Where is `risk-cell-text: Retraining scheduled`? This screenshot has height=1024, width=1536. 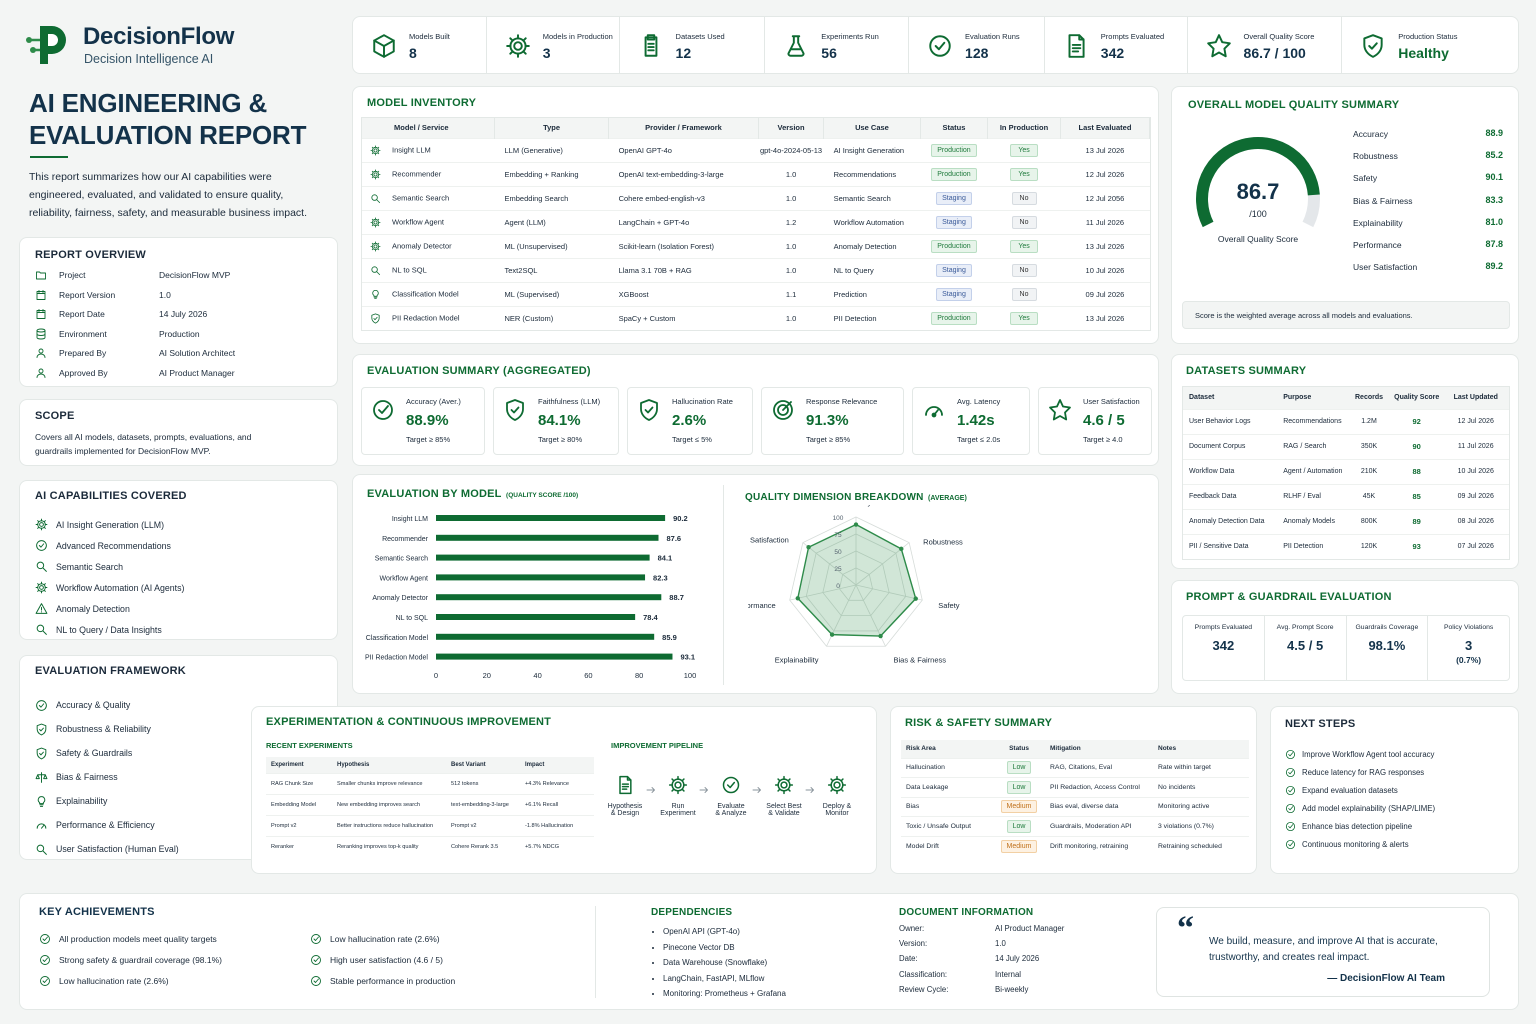
risk-cell-text: Retraining scheduled is located at coordinates (1190, 846).